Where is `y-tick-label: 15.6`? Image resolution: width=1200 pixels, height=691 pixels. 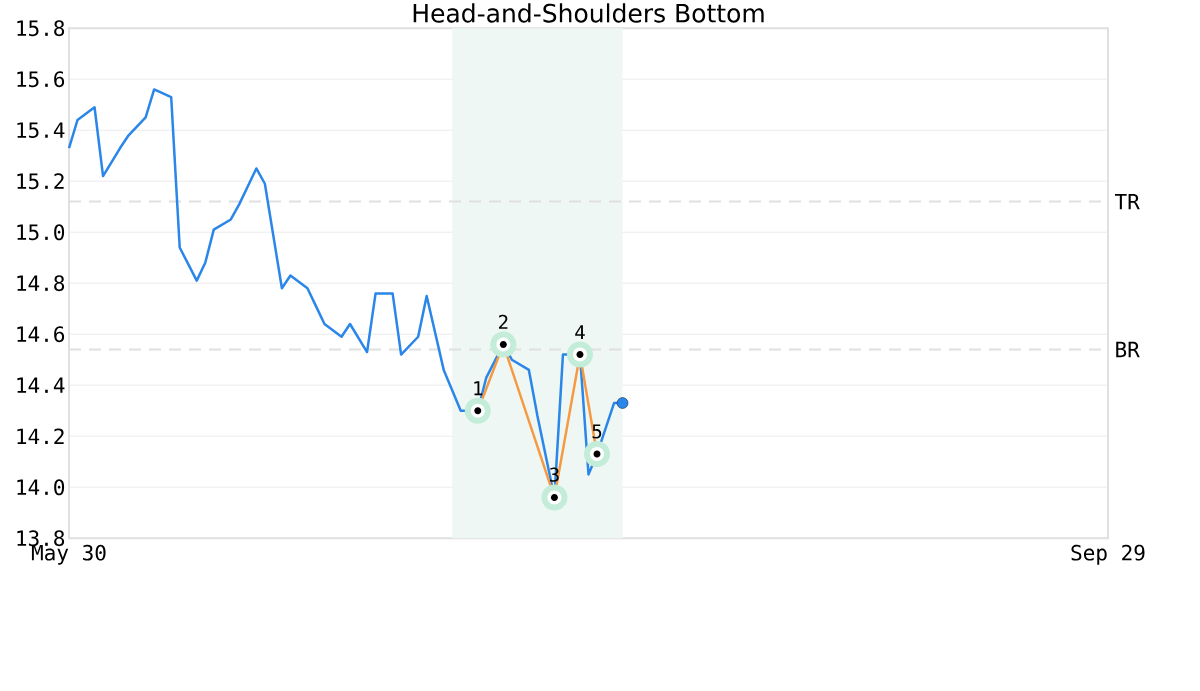
y-tick-label: 15.6 is located at coordinates (41, 79).